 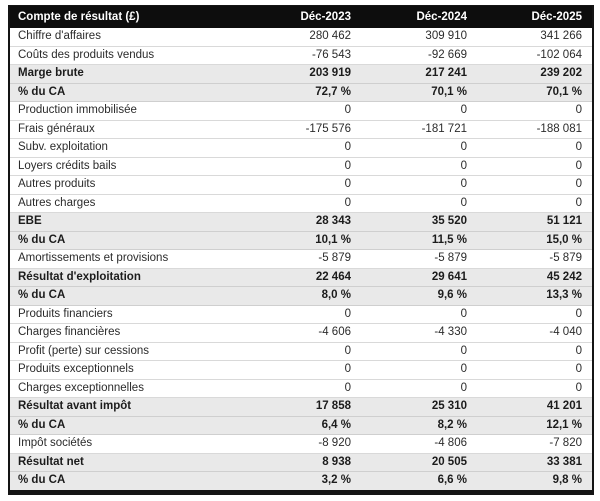 I want to click on table-row: Charges financières -4 606 -4 330 -4 040, so click(x=301, y=333).